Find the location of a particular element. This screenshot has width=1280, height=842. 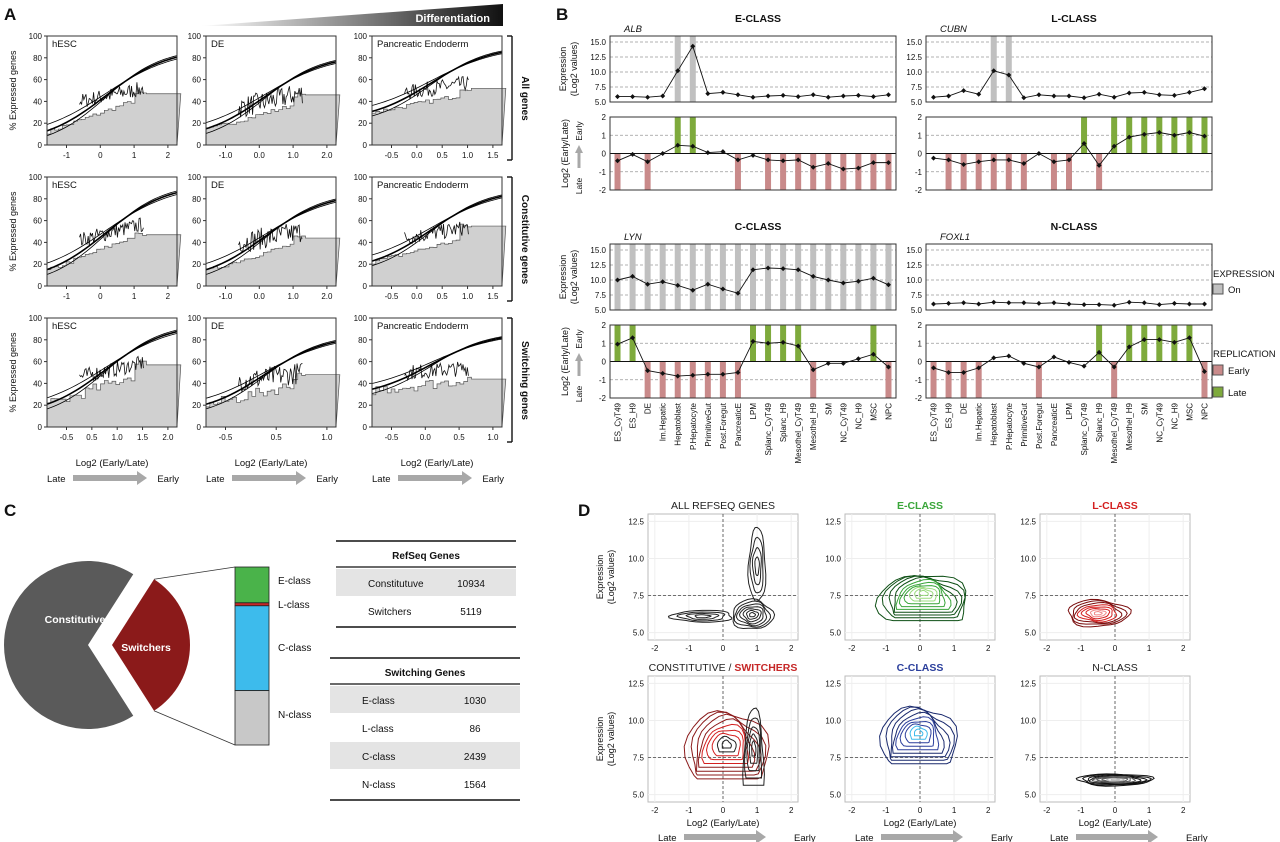

xtick-label: 1.0 is located at coordinates (468, 155).